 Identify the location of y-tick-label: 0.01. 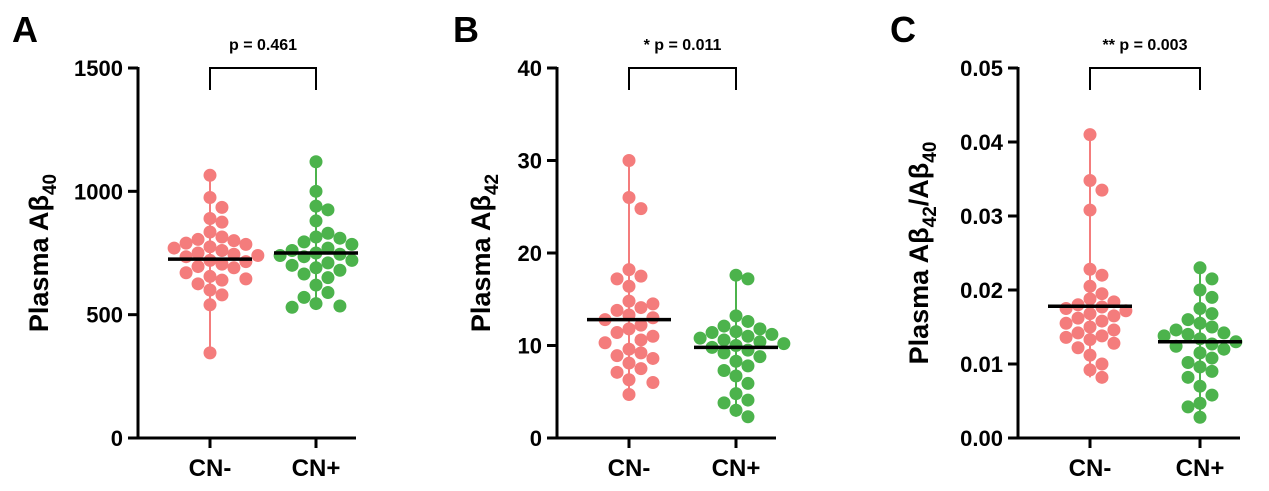
(981, 364).